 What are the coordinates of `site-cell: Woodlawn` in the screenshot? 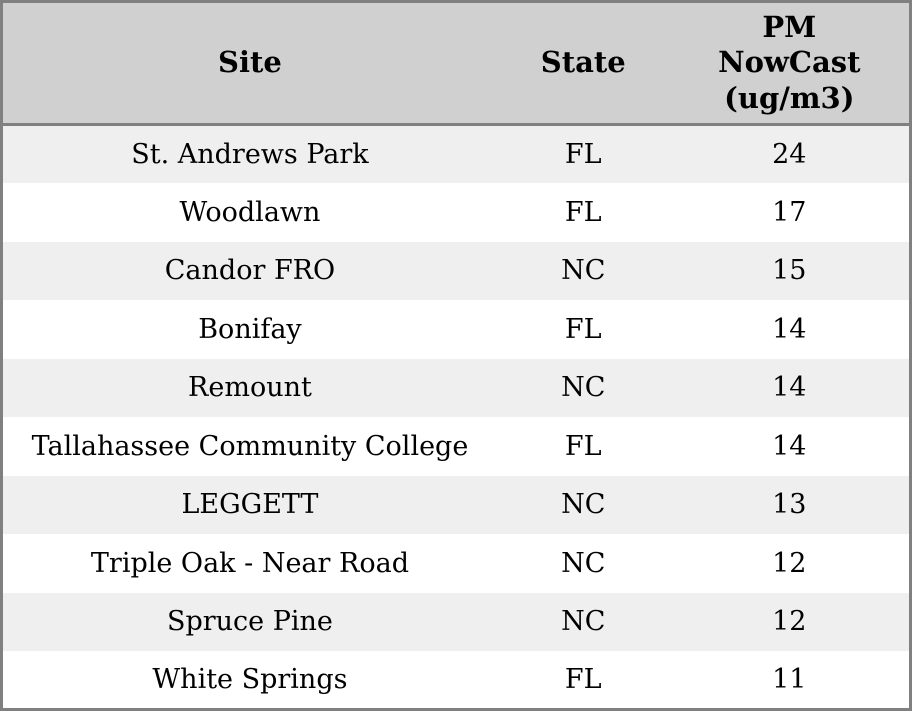 It's located at (250, 212).